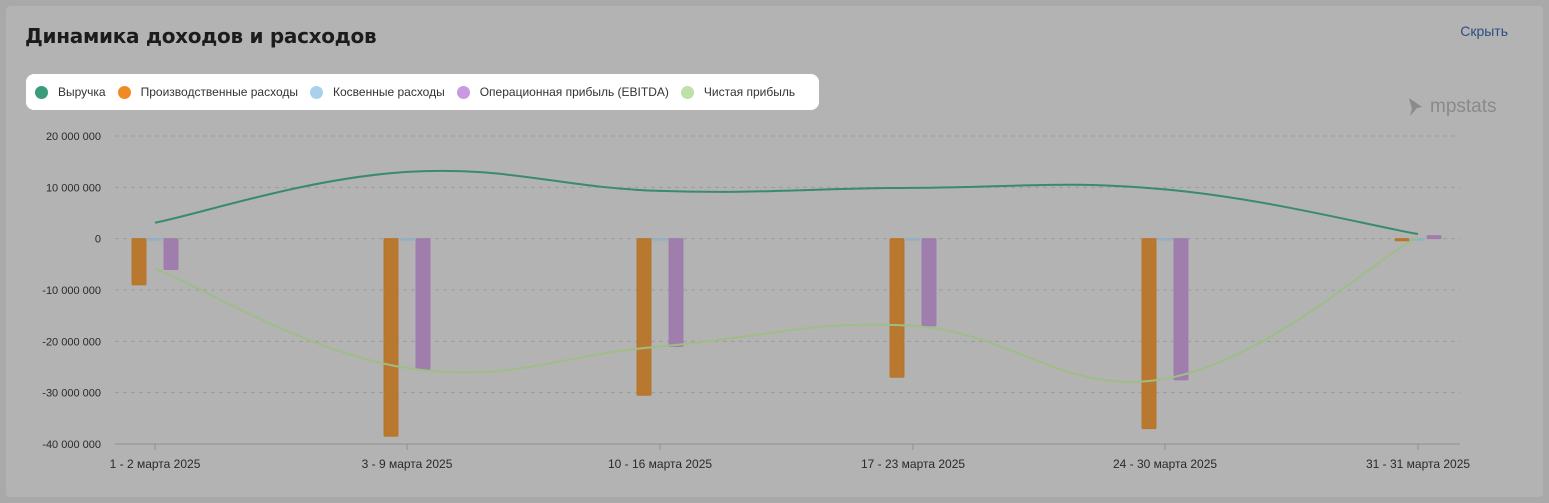 The width and height of the screenshot is (1549, 503). Describe the element at coordinates (1418, 464) in the screenshot. I see `x-tick-label: 31 - 31 марта 2025` at that location.